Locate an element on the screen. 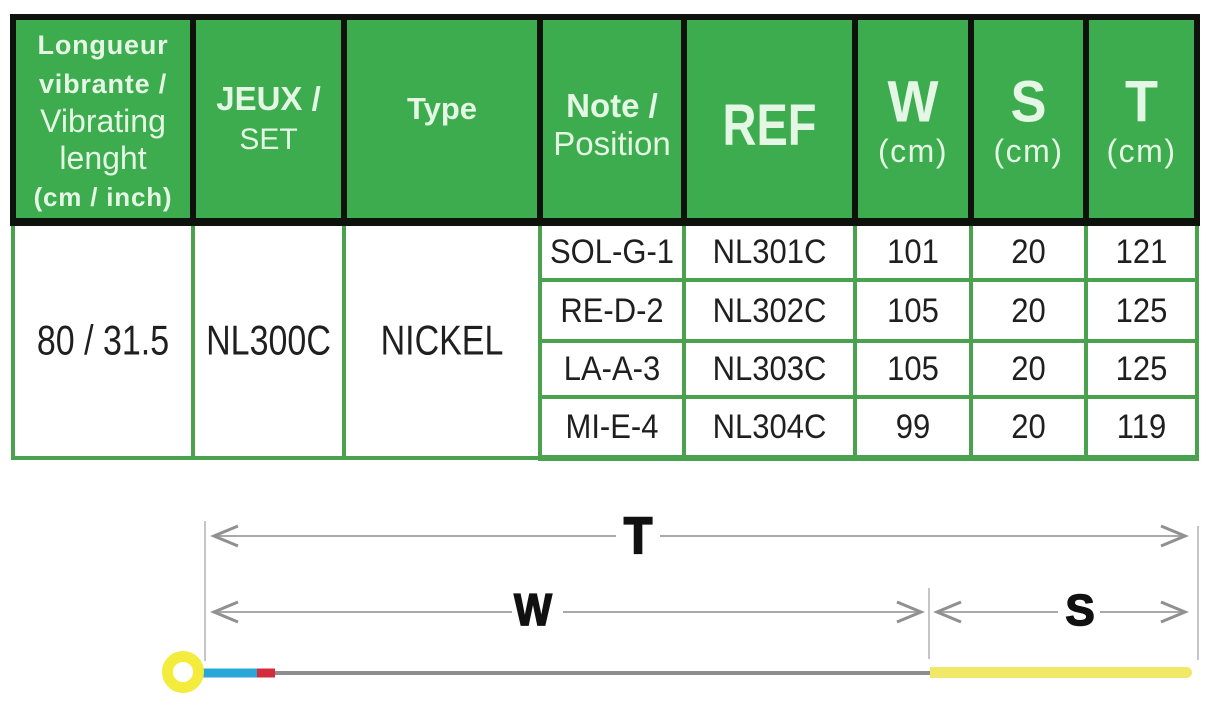 This screenshot has height=709, width=1214. svg-text: W is located at coordinates (533, 610).